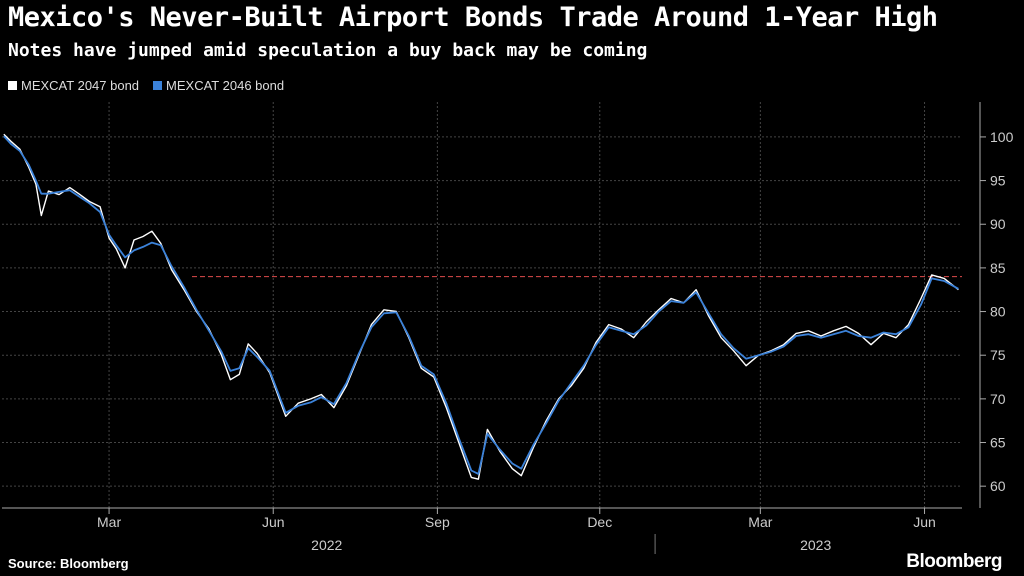 The width and height of the screenshot is (1024, 576). What do you see at coordinates (326, 545) in the screenshot?
I see `year-label: 2022` at bounding box center [326, 545].